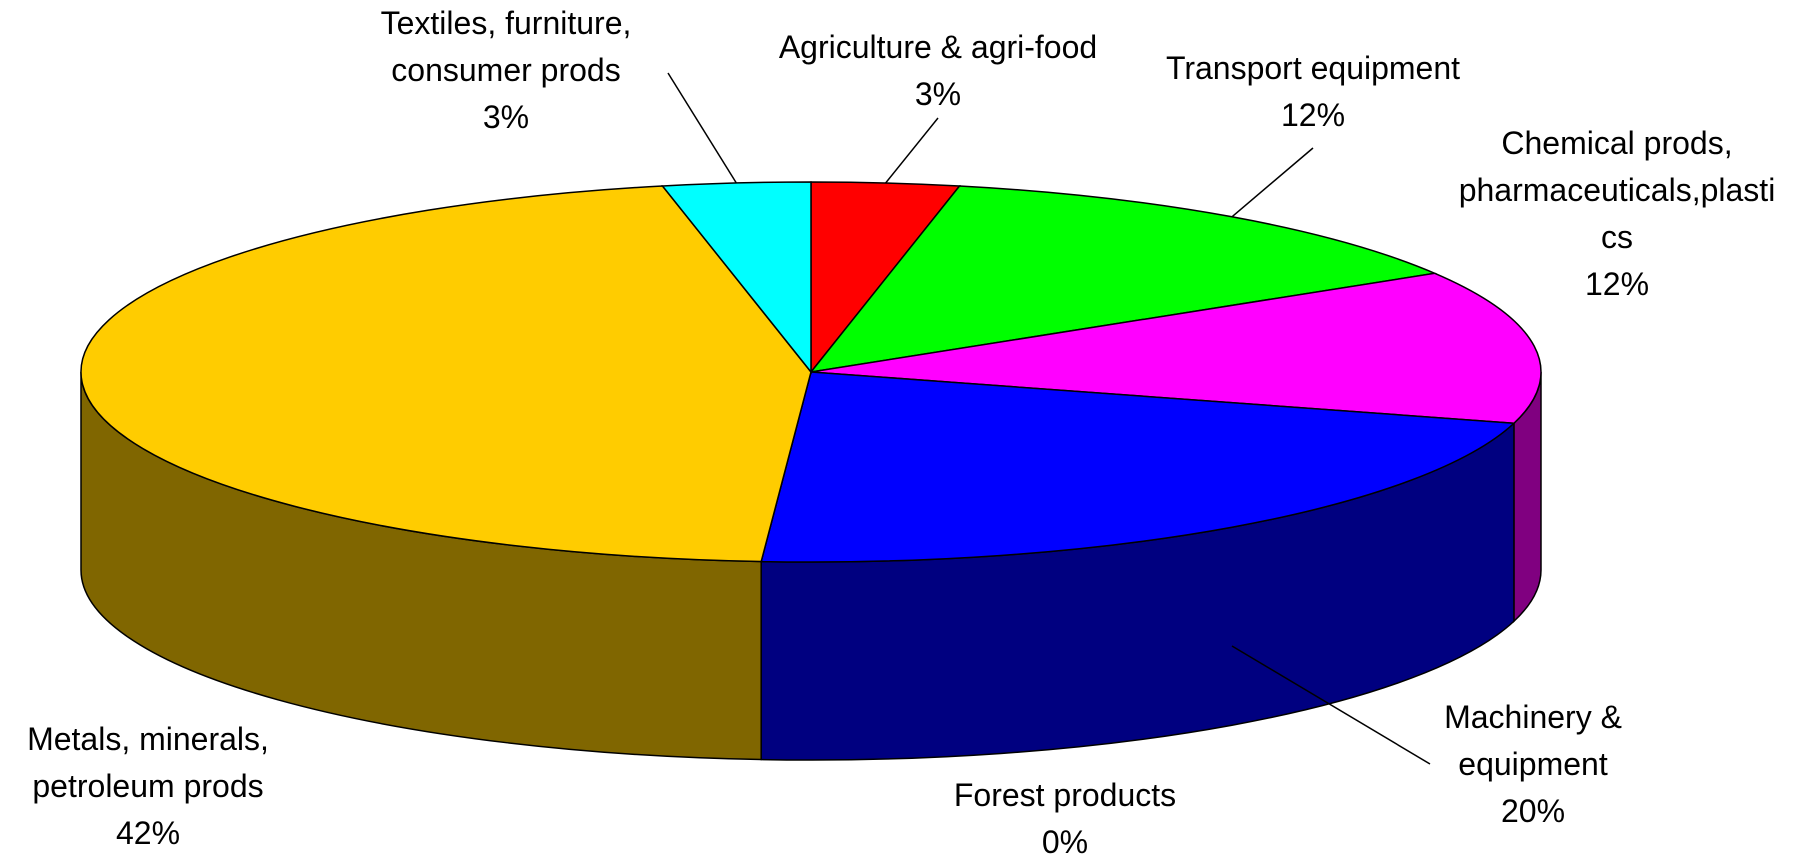  What do you see at coordinates (506, 46) in the screenshot?
I see `category-label: Textiles, furniture, consumer prods` at bounding box center [506, 46].